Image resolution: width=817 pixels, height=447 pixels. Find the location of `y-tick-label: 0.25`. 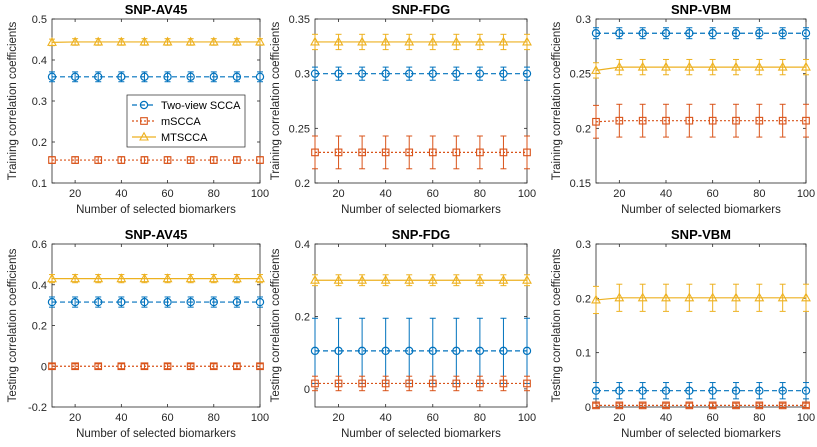

y-tick-label: 0.25 is located at coordinates (580, 75).